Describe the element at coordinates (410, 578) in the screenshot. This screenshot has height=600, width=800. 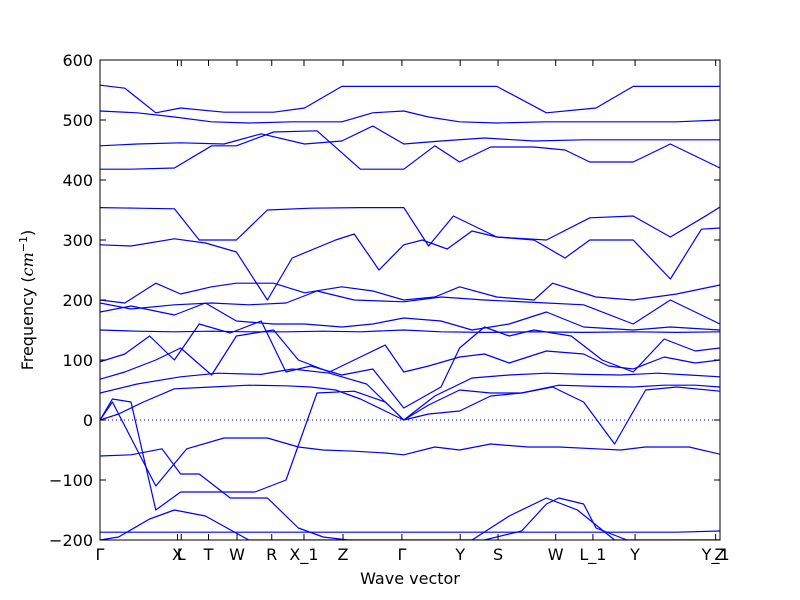
I see `x-axis-label: Wave vector` at that location.